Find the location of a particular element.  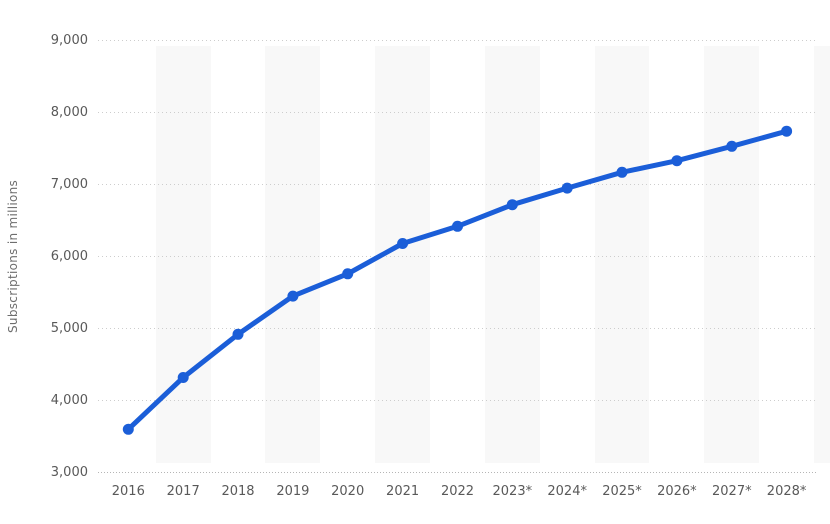

x-tick-label: 2023* is located at coordinates (512, 491).